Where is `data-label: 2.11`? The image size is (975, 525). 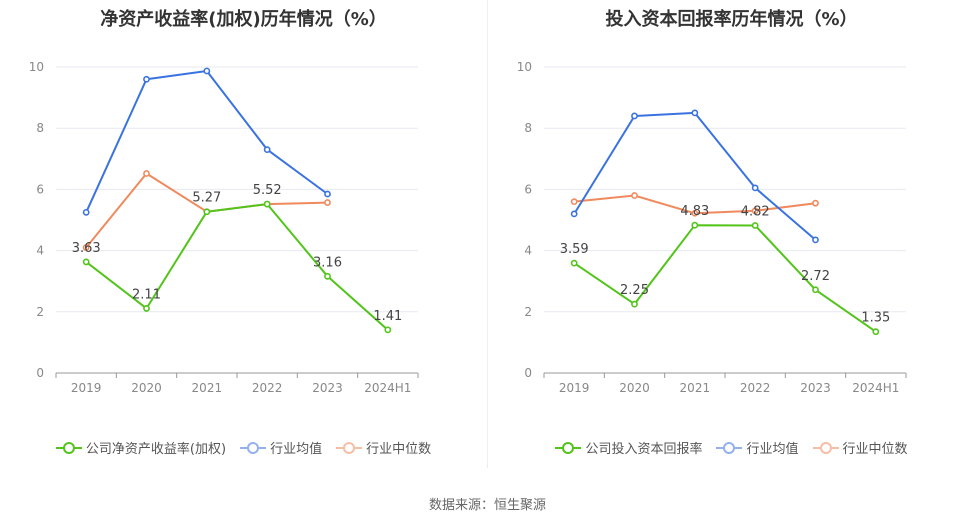
data-label: 2.11 is located at coordinates (146, 294).